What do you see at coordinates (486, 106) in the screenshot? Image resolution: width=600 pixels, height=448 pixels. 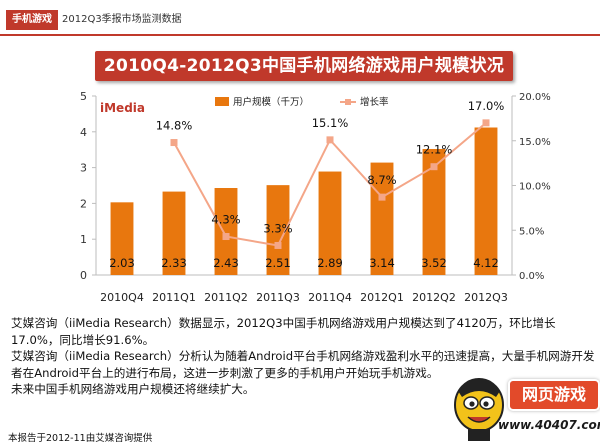 I see `growth-rate-label: 17.0%` at bounding box center [486, 106].